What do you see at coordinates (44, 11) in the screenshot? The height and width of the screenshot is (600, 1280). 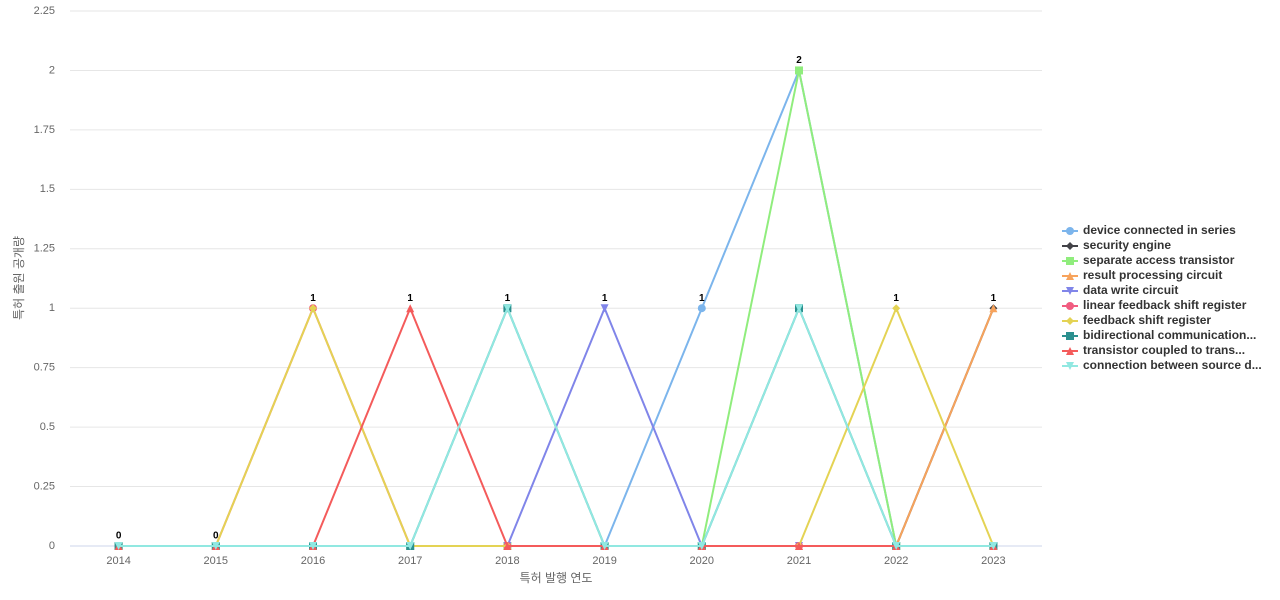 I see `y-tick-label: 2.25` at bounding box center [44, 11].